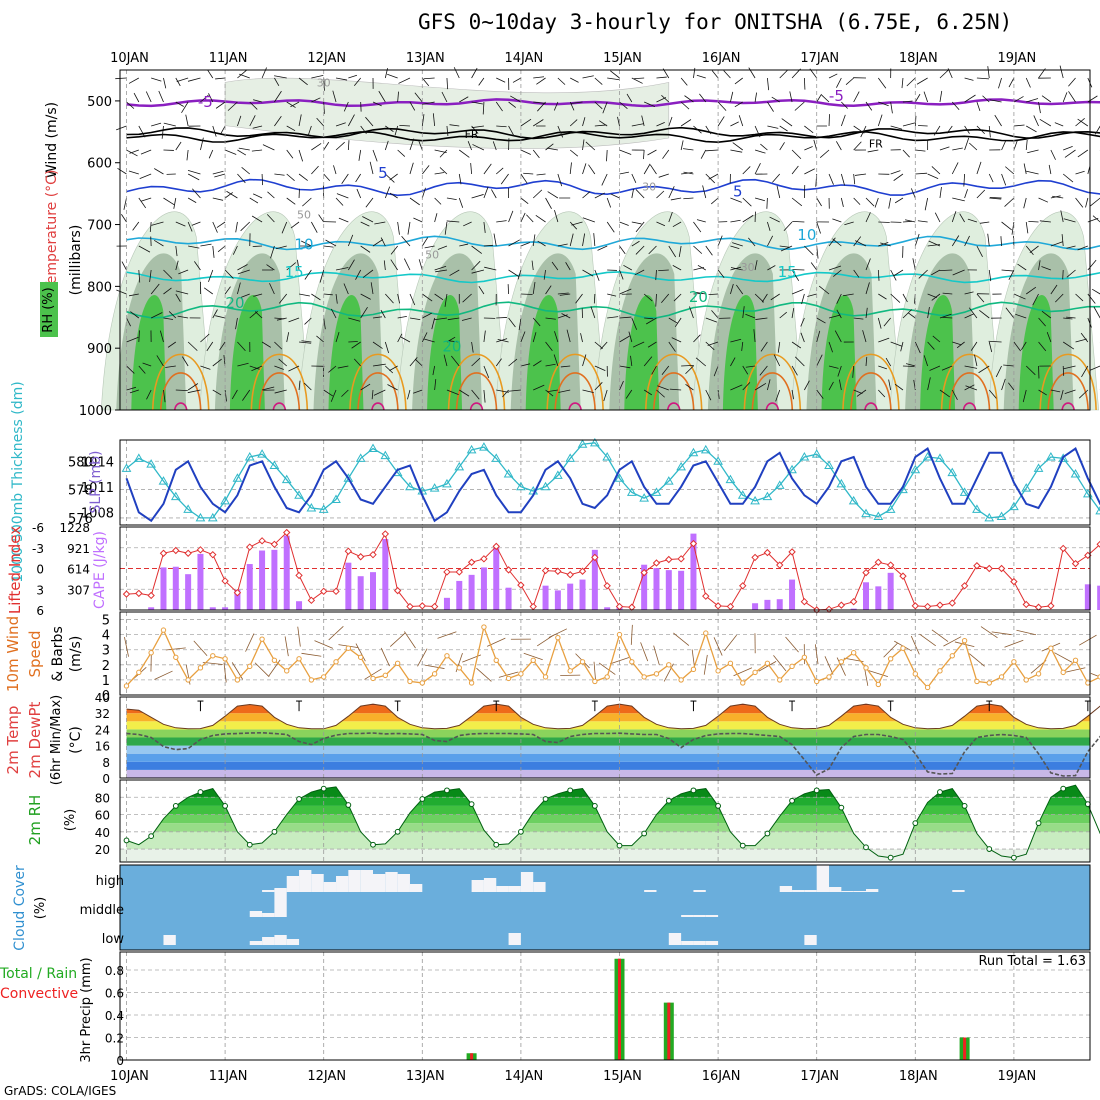  Describe the element at coordinates (836, 96) in the screenshot. I see `isotherm-label: -5` at that location.